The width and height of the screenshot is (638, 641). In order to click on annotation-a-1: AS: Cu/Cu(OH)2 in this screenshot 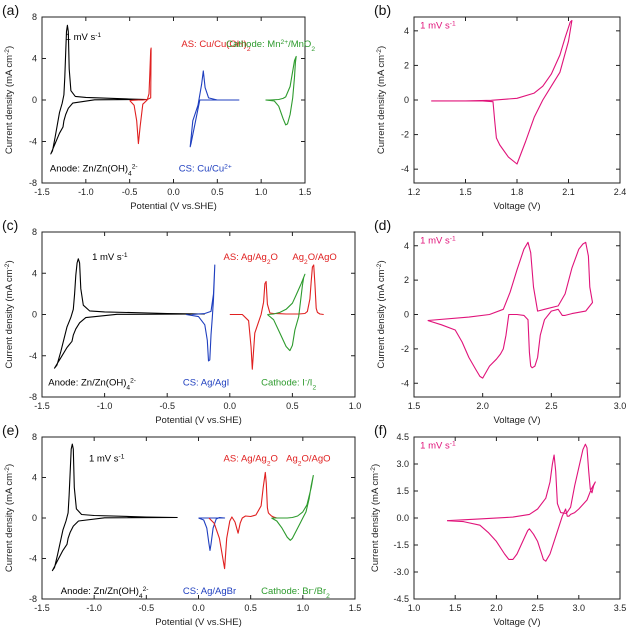, I will do `click(215, 46)`.